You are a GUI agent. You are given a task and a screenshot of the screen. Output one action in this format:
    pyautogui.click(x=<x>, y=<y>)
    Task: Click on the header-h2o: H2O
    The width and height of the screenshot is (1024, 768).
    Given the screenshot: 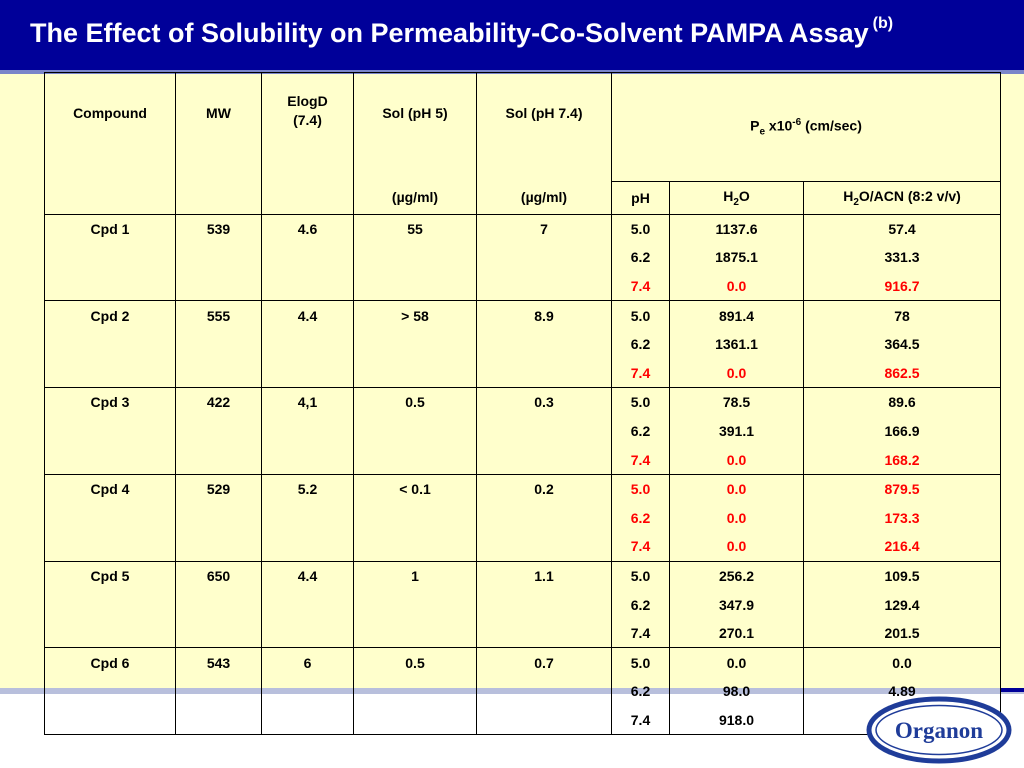 What is the action you would take?
    pyautogui.click(x=736, y=198)
    